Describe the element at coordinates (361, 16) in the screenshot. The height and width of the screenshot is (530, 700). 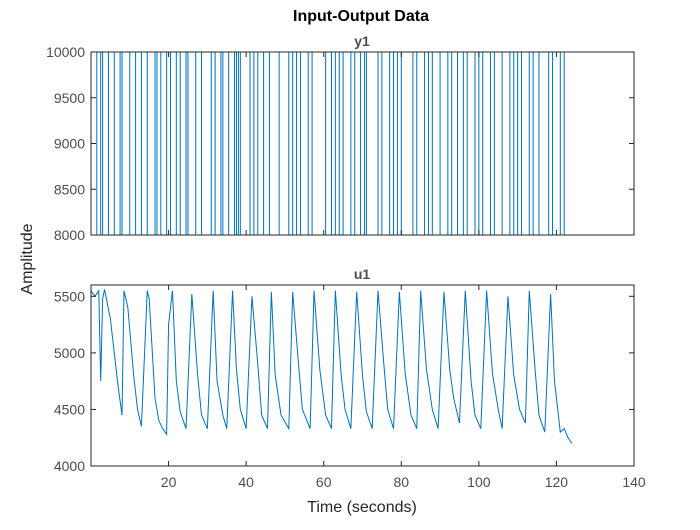
I see `figure-title: Input-Output Data` at that location.